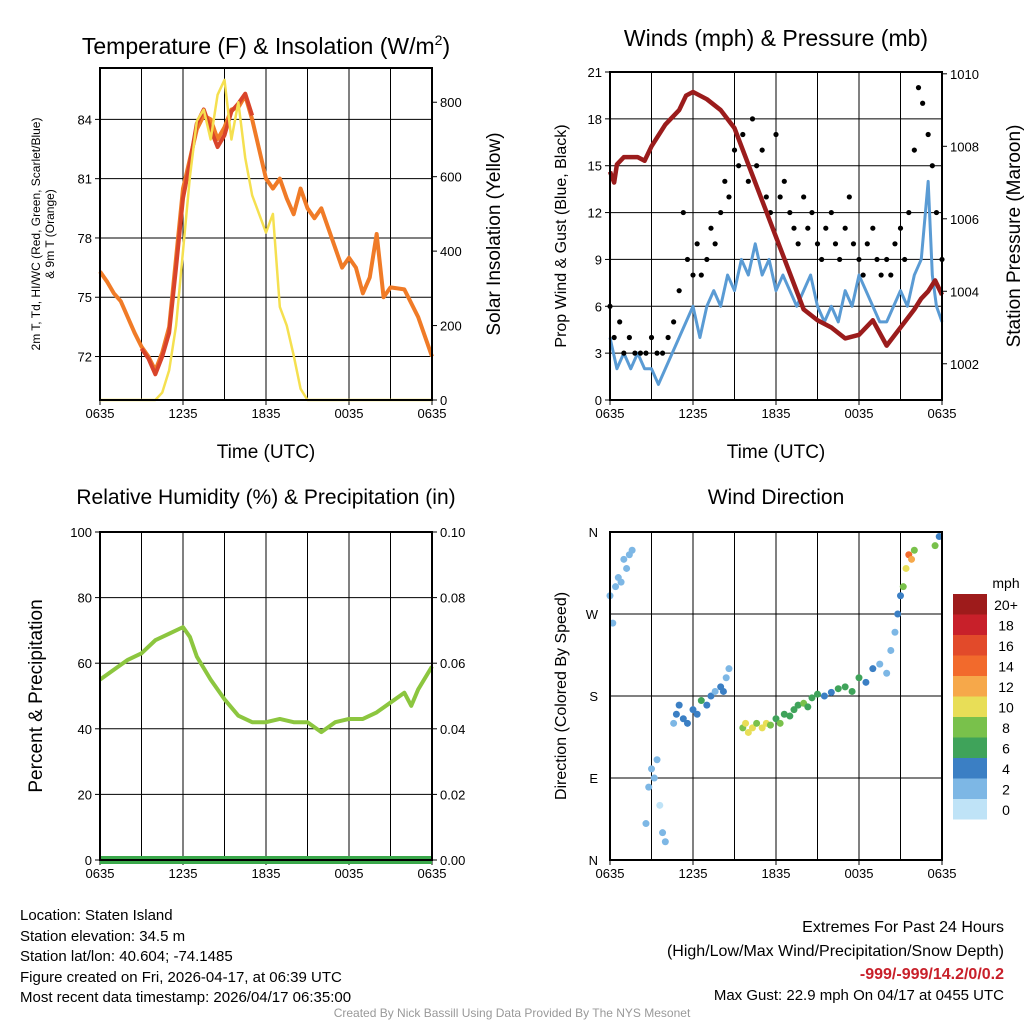 Image resolution: width=1024 pixels, height=1024 pixels. Describe the element at coordinates (85, 729) in the screenshot. I see `y-tick-label: 40` at that location.